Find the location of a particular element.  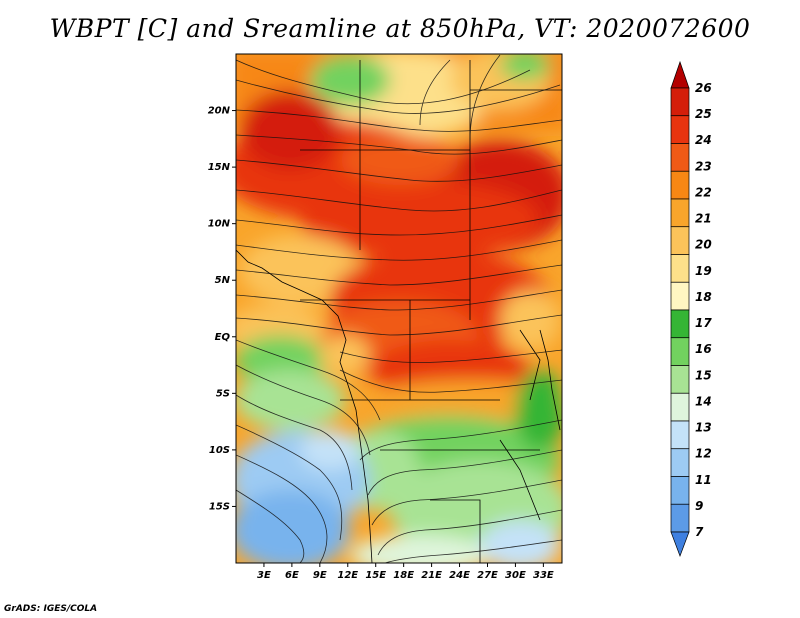

lon-tick-label: 24E is located at coordinates (459, 575).